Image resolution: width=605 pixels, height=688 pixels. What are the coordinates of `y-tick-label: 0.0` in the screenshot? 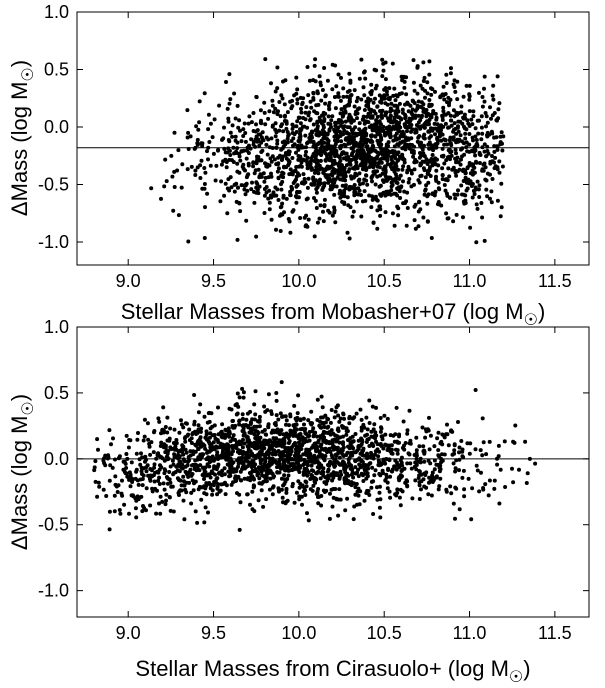 It's located at (56, 127).